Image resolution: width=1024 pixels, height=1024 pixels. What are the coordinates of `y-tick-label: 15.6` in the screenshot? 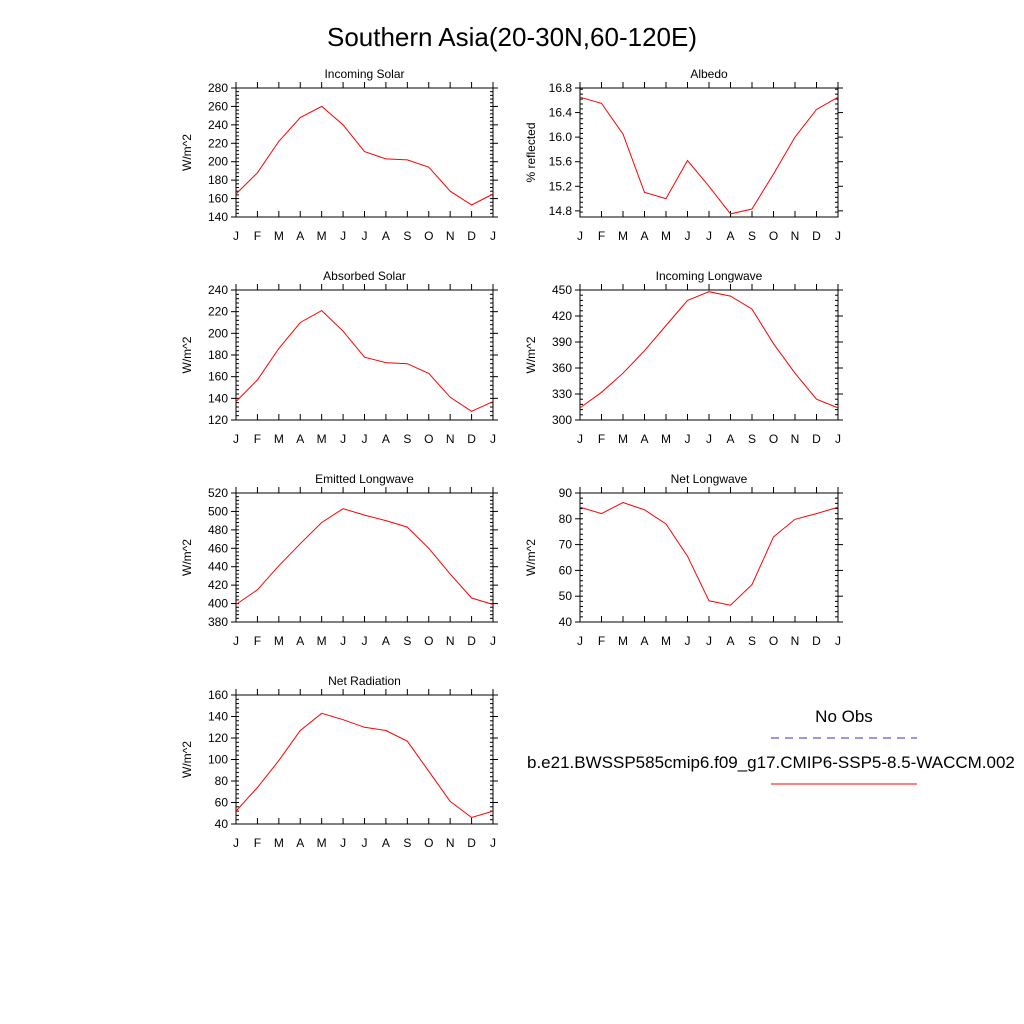 It's located at (561, 162).